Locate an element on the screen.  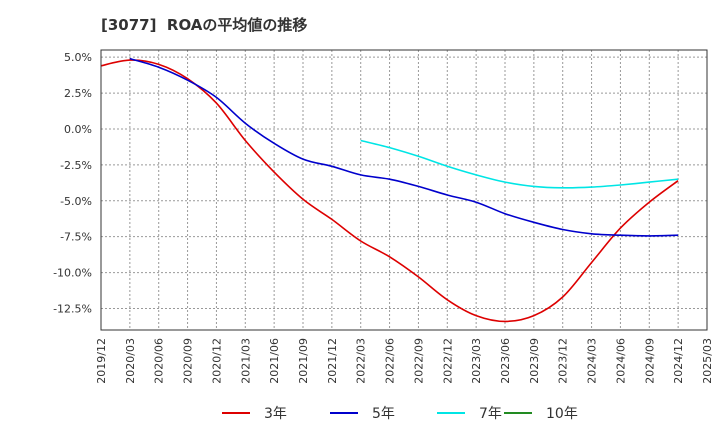
y-tick-label: -12.5% is located at coordinates (72, 308).